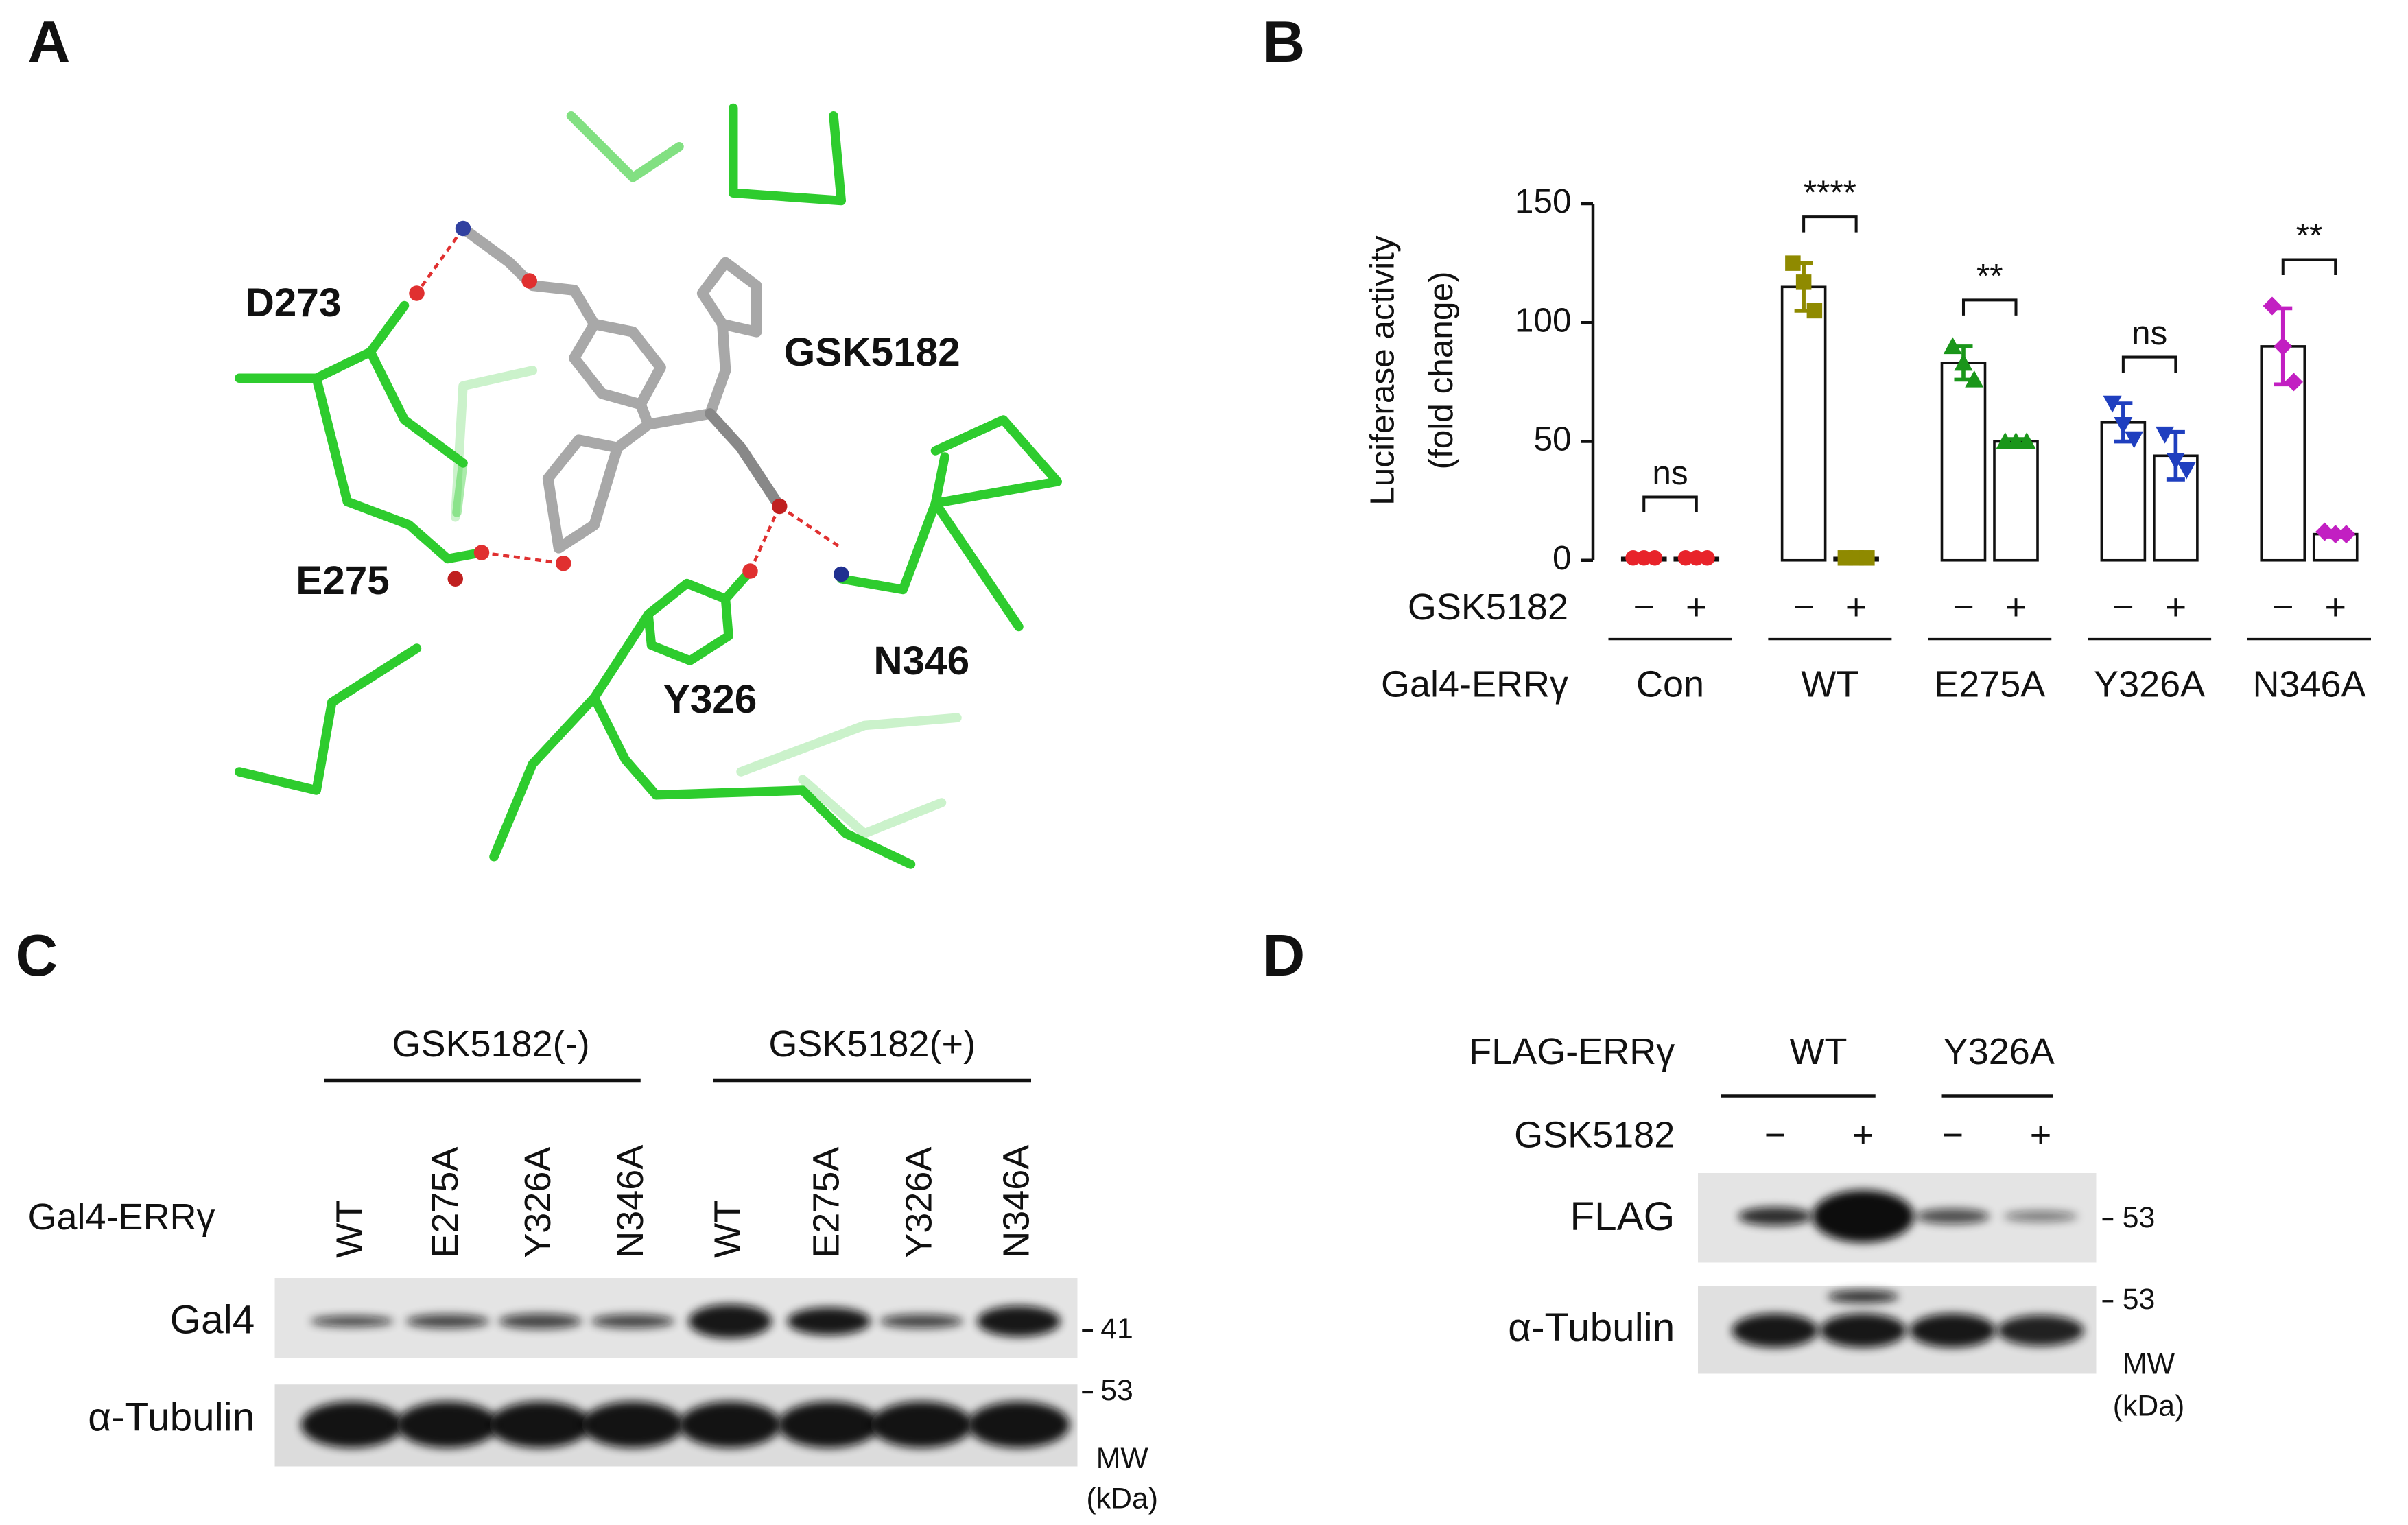  Describe the element at coordinates (1488, 607) in the screenshot. I see `row-label: GSK5182` at that location.